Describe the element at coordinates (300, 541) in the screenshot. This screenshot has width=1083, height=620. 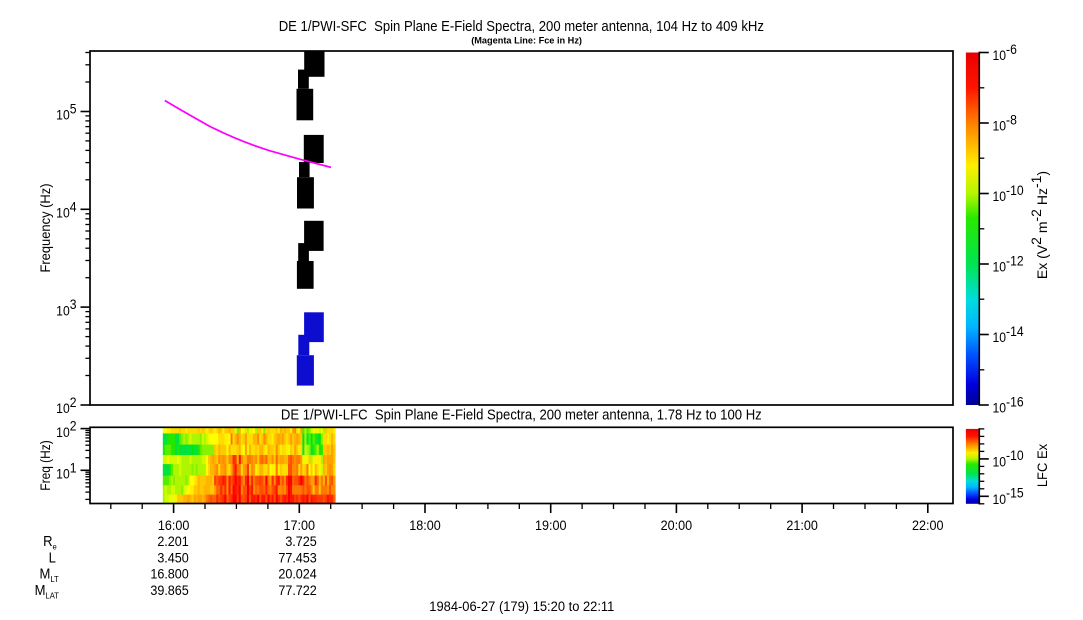
I see `svg-text: 3.725` at that location.